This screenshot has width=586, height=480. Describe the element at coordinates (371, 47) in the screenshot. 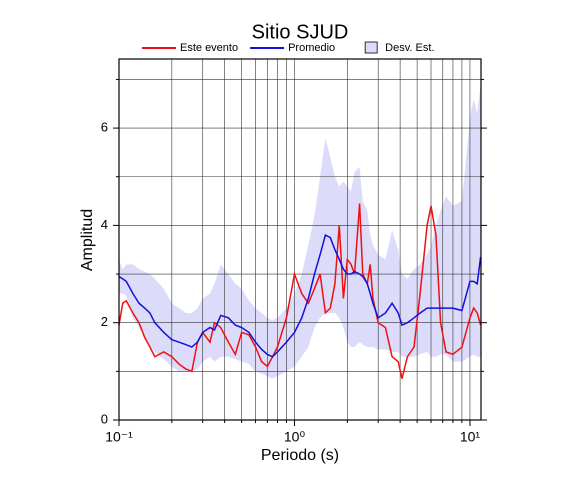

I see `legend-swatch` at that location.